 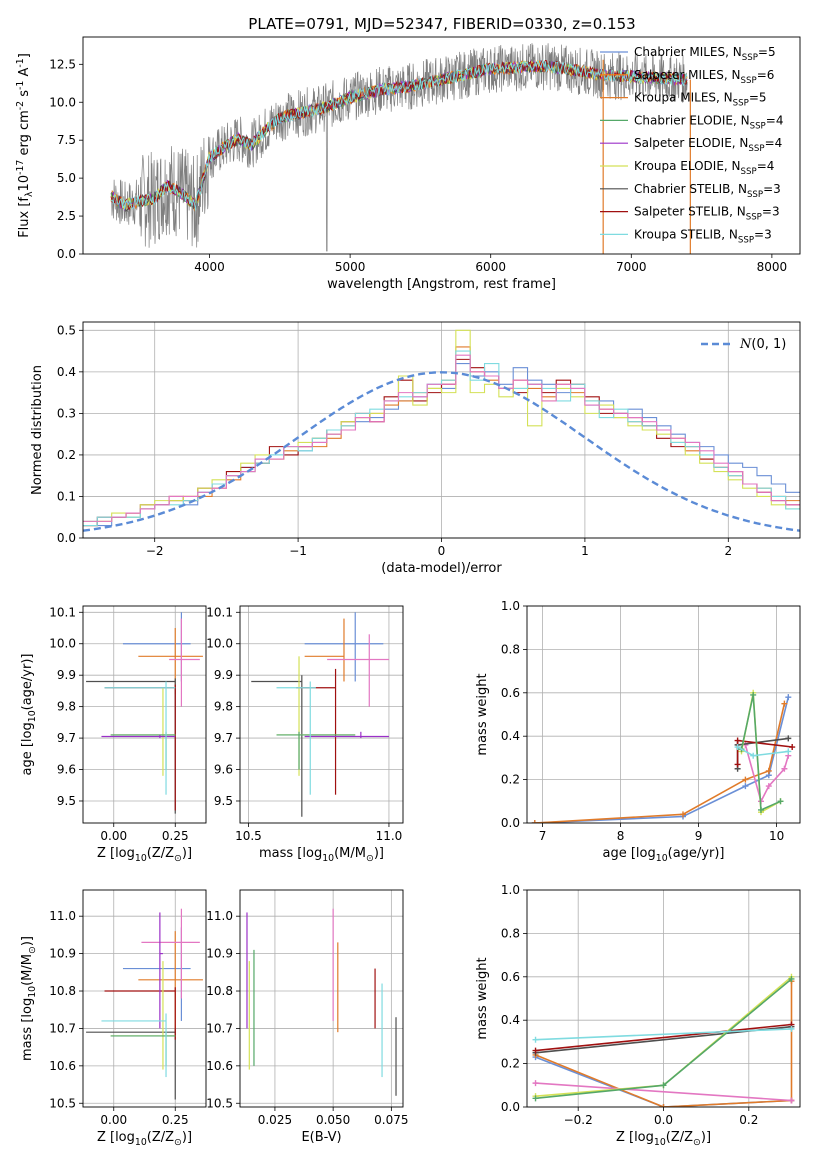 I want to click on weight_vs_age-xlabel: age [log10​(age/yr)], so click(x=664, y=855).